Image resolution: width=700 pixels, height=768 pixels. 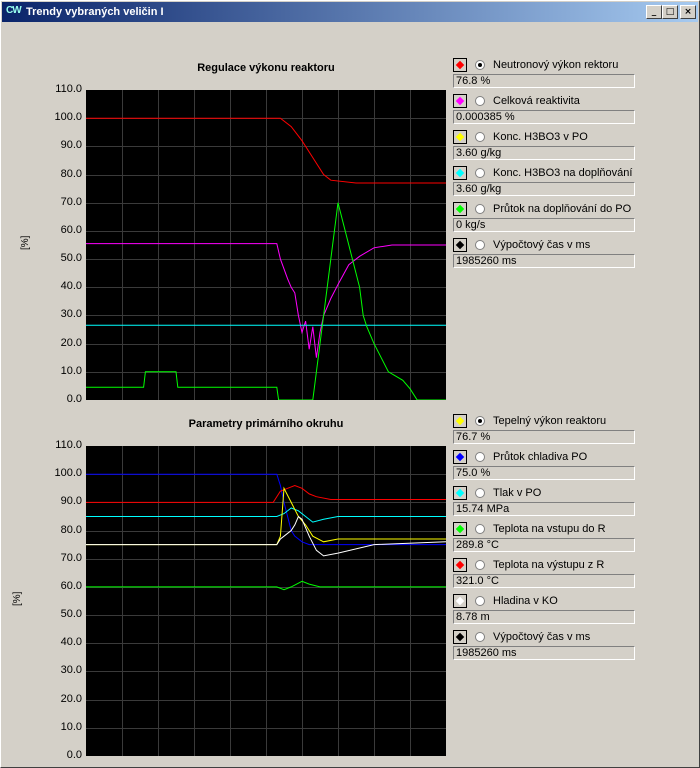 What do you see at coordinates (71, 501) in the screenshot?
I see `bottom-chart-ytick-label: 90.0` at bounding box center [71, 501].